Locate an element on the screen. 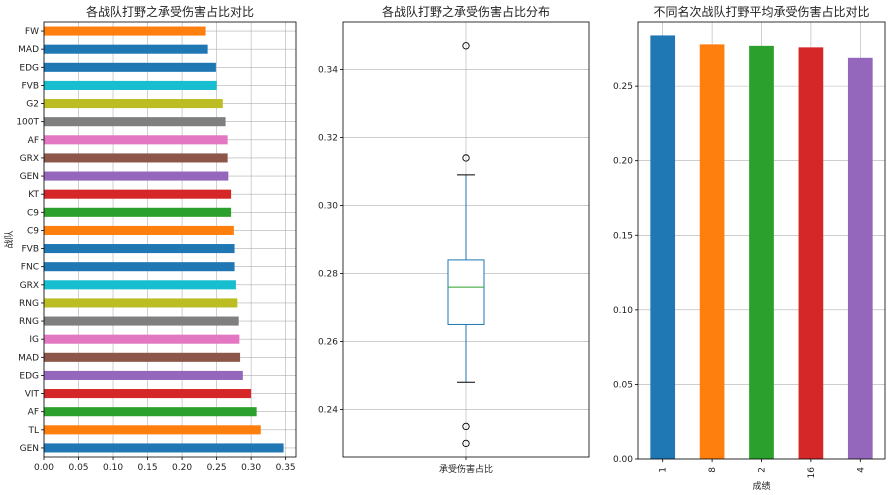  placement-bar-chart-xtick-label: 16 is located at coordinates (812, 473).